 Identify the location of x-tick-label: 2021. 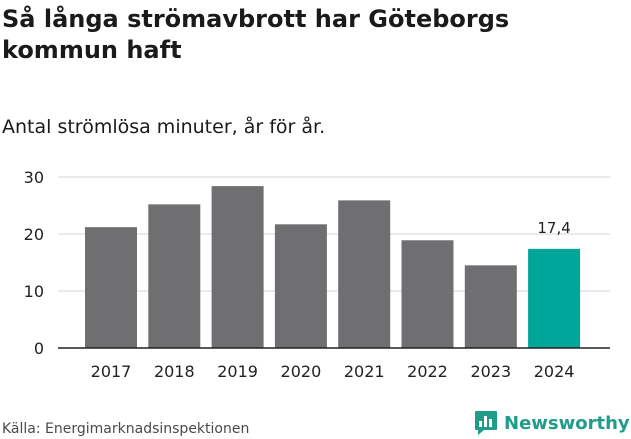
(364, 371).